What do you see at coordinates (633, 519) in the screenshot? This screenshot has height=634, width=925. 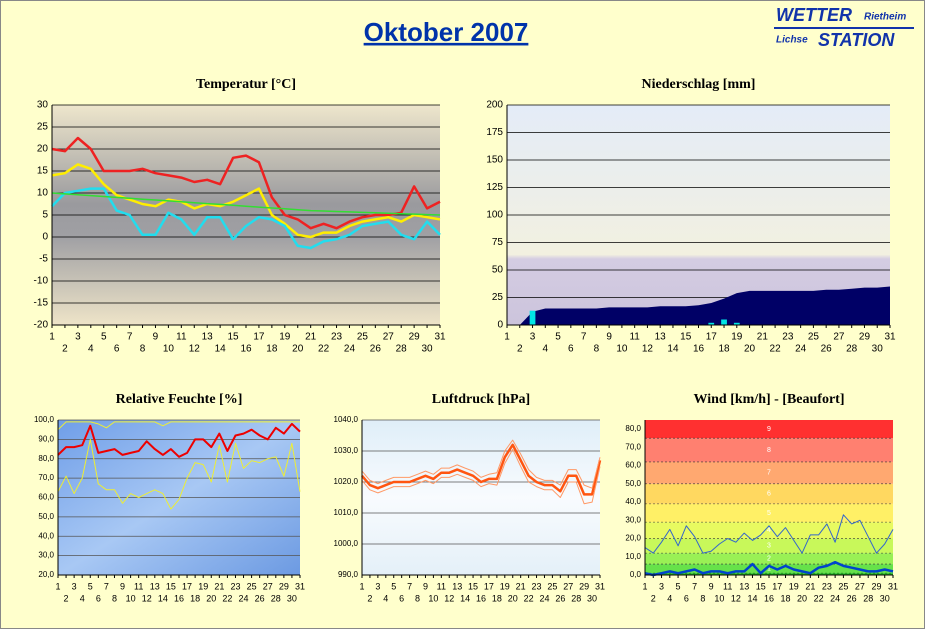 I see `y-tick-label: 30,0` at bounding box center [633, 519].